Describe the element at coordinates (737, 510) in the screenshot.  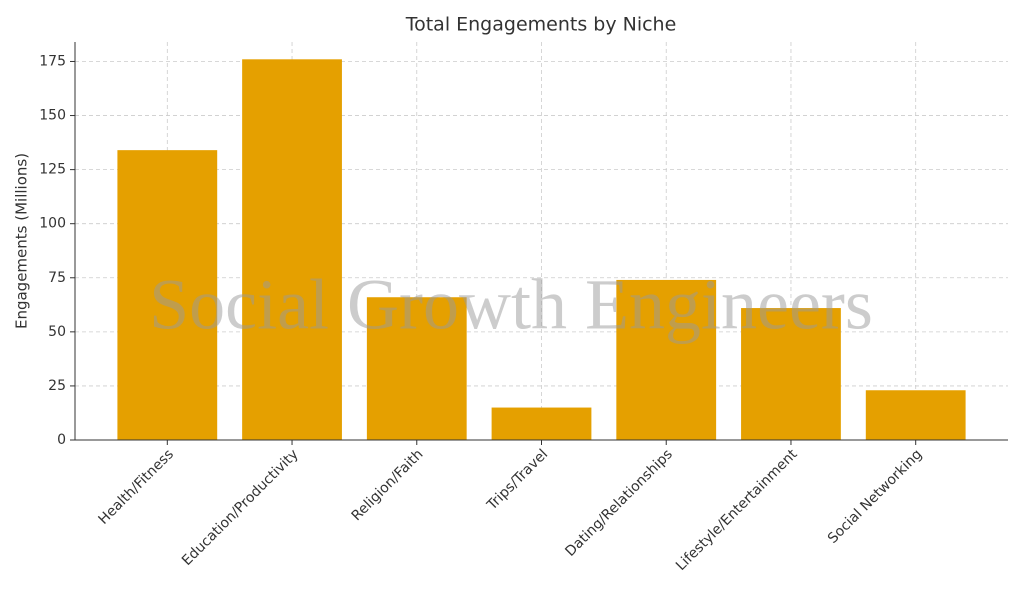
I see `x-tick-label: Lifestyle/Entertainment` at that location.